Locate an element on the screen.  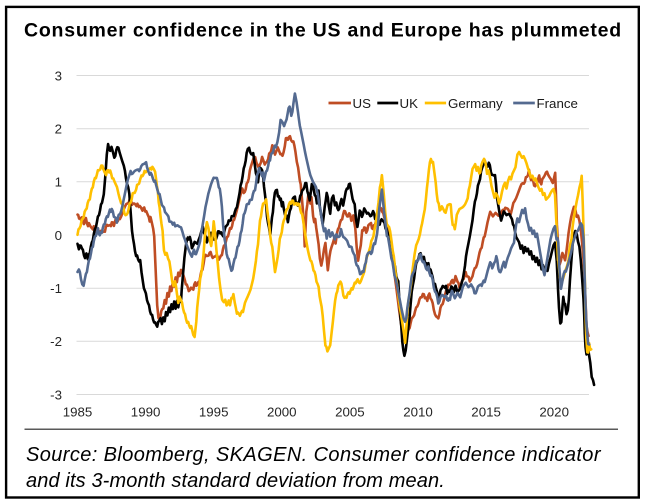
svg-text: France is located at coordinates (557, 103).